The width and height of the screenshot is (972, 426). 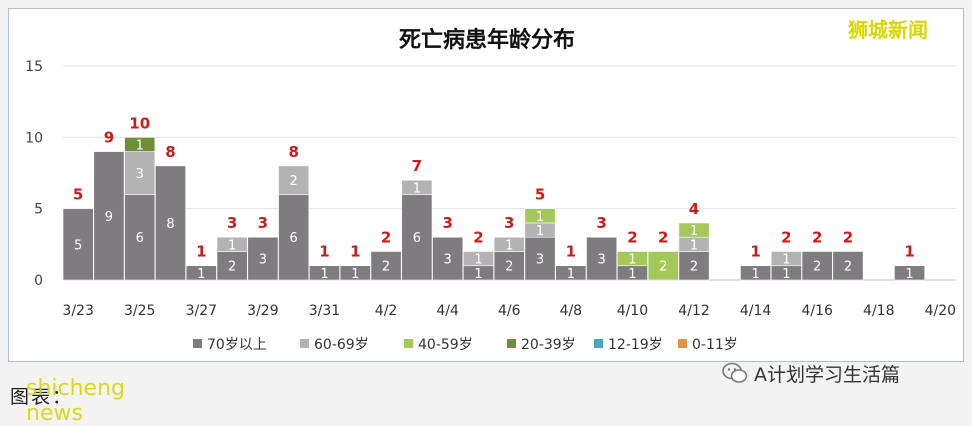 What do you see at coordinates (735, 372) in the screenshot?
I see `wechat-icon` at bounding box center [735, 372].